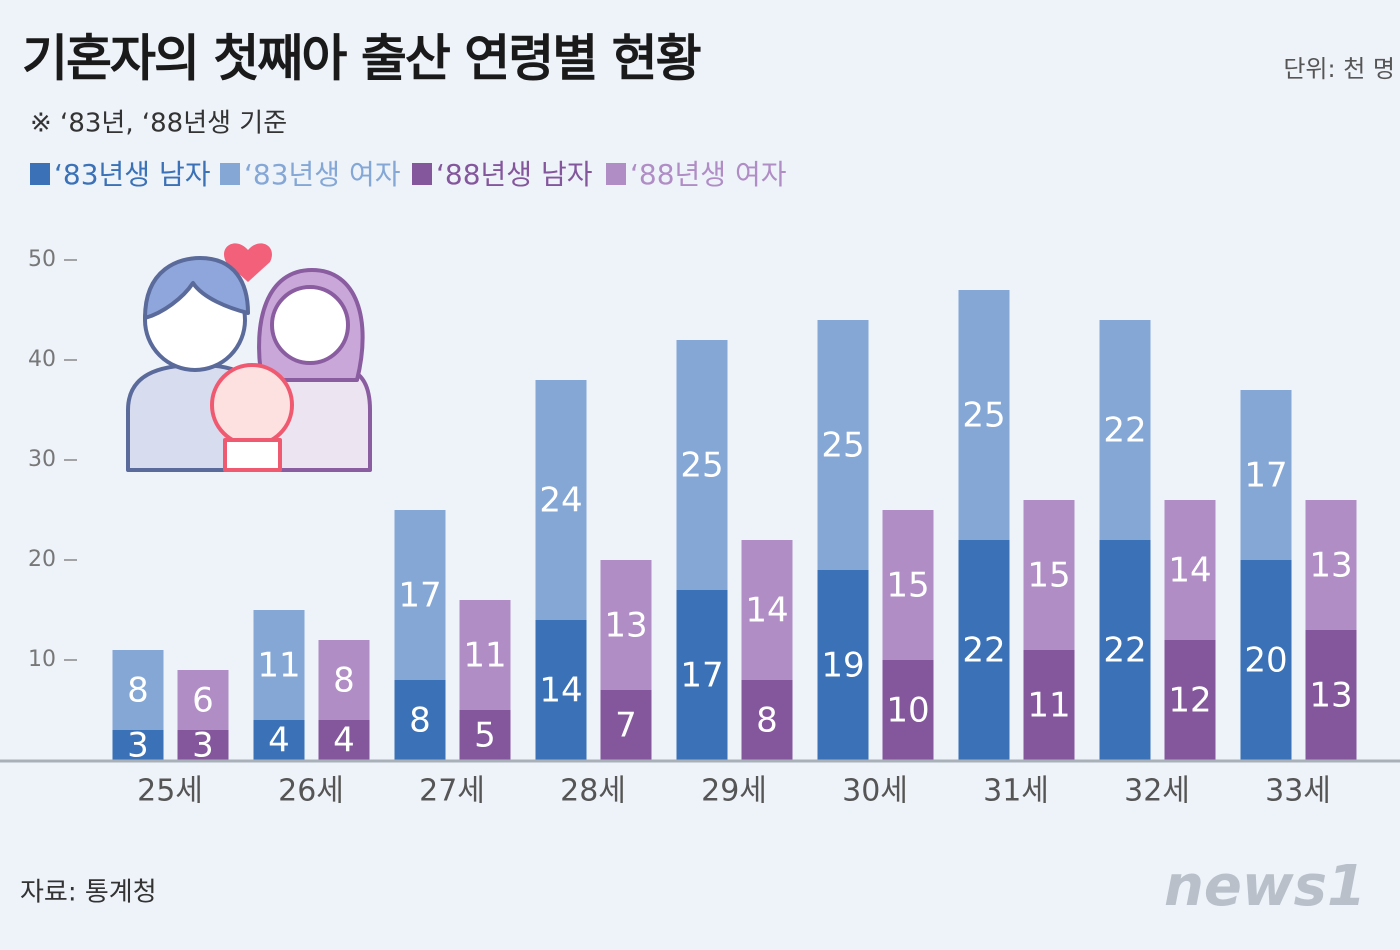  I want to click on y-tick-label: 10, so click(42, 659).